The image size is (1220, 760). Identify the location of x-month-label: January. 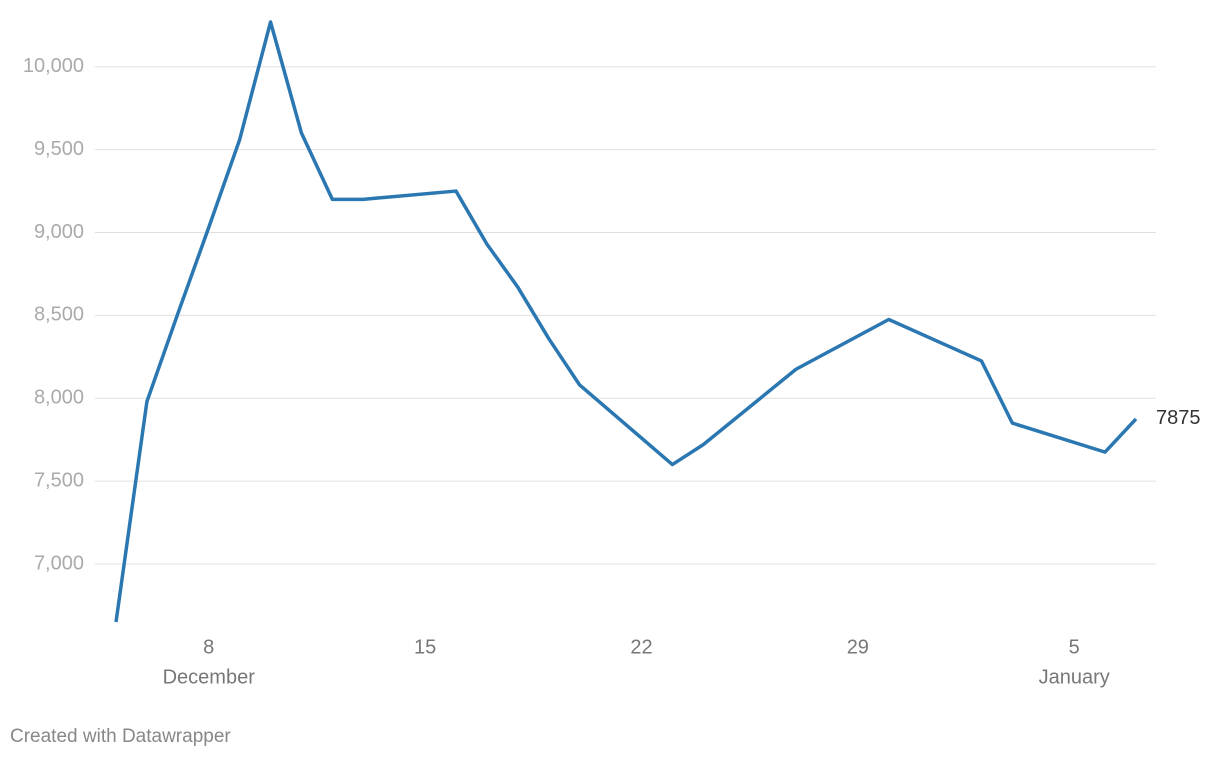
(1074, 677).